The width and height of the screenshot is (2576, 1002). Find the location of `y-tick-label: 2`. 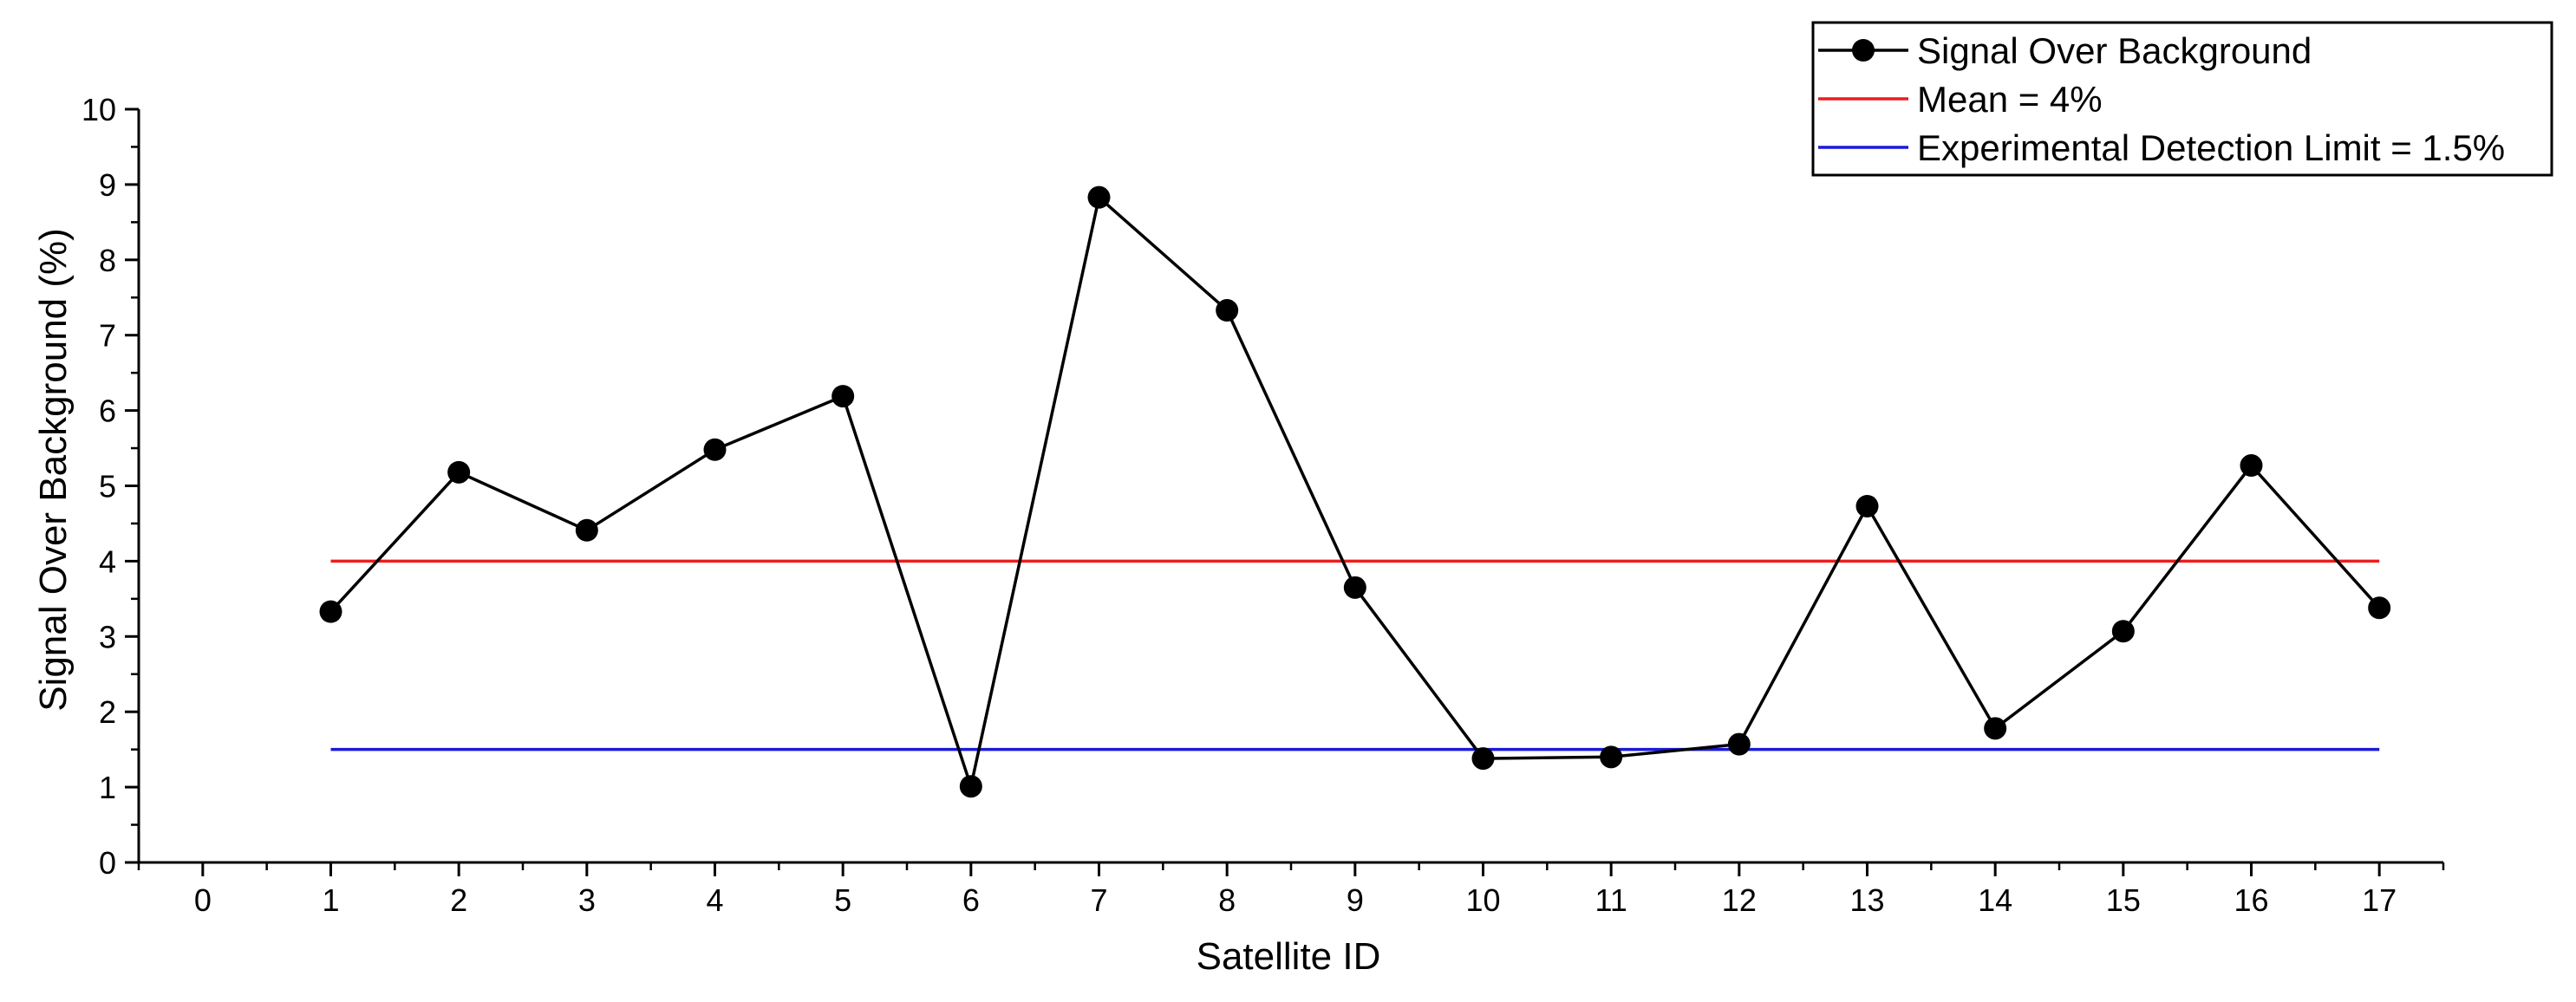

y-tick-label: 2 is located at coordinates (108, 712).